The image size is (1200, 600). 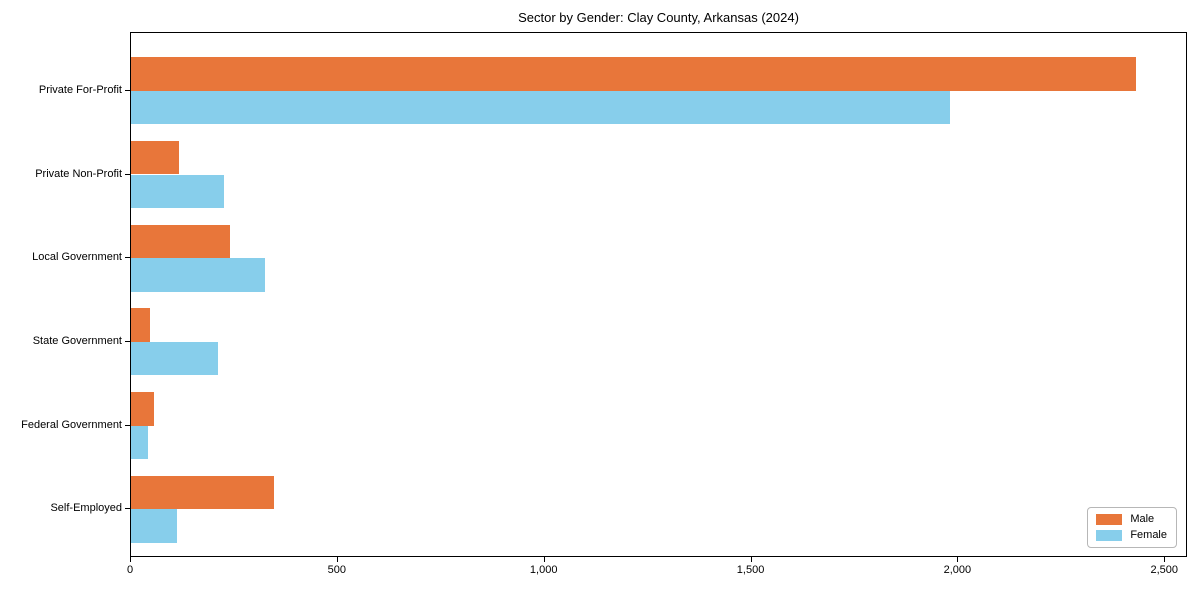 What do you see at coordinates (71, 424) in the screenshot?
I see `y-tick-label: Federal Government` at bounding box center [71, 424].